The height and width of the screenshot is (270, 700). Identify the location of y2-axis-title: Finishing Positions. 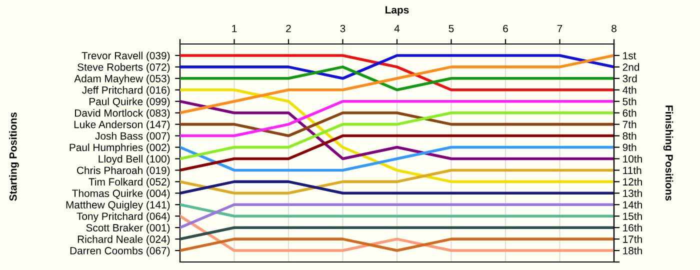
(668, 153).